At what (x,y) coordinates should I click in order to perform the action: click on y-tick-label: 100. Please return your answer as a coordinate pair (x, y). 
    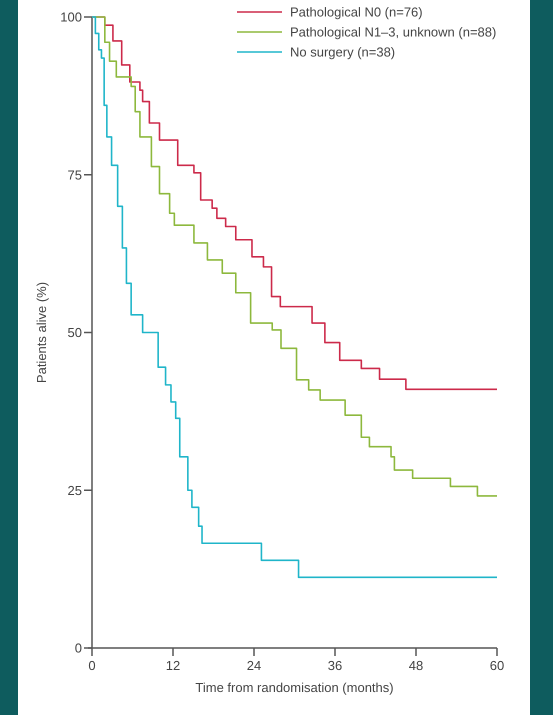
    Looking at the image, I should click on (71, 17).